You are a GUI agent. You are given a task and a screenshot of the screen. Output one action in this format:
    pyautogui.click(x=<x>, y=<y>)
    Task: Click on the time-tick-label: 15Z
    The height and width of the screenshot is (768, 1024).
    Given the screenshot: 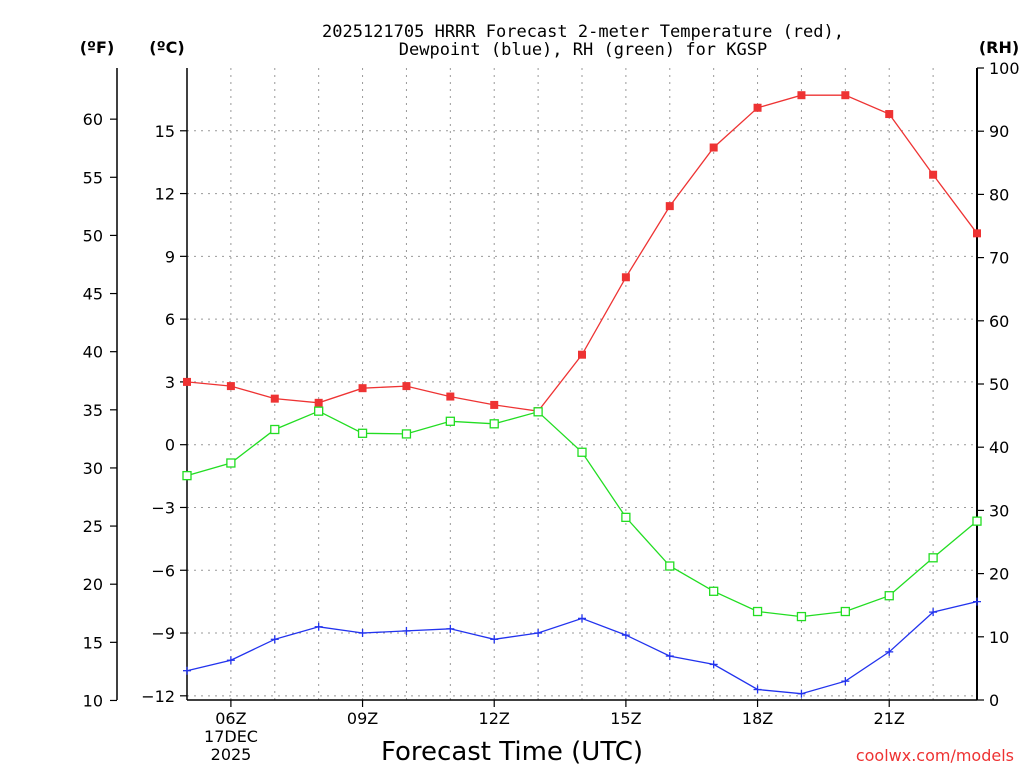 What is the action you would take?
    pyautogui.click(x=625, y=718)
    